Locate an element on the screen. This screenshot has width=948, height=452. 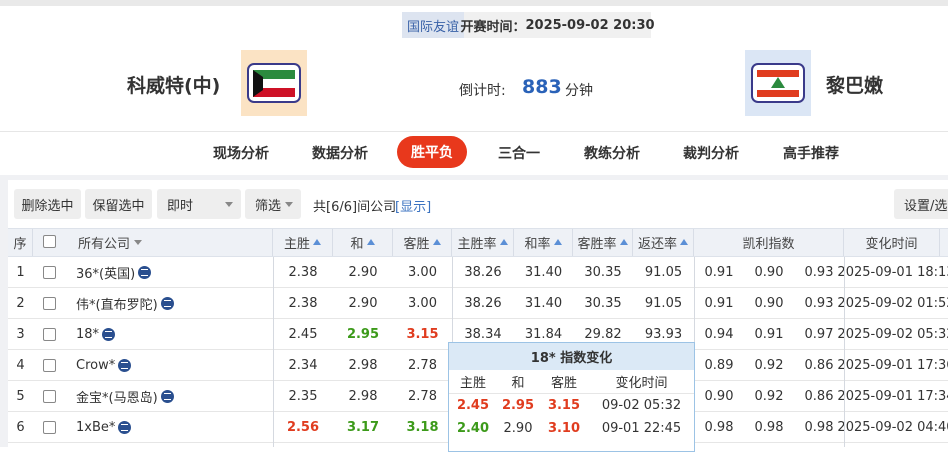
table-cell: 5 is located at coordinates (20, 396).